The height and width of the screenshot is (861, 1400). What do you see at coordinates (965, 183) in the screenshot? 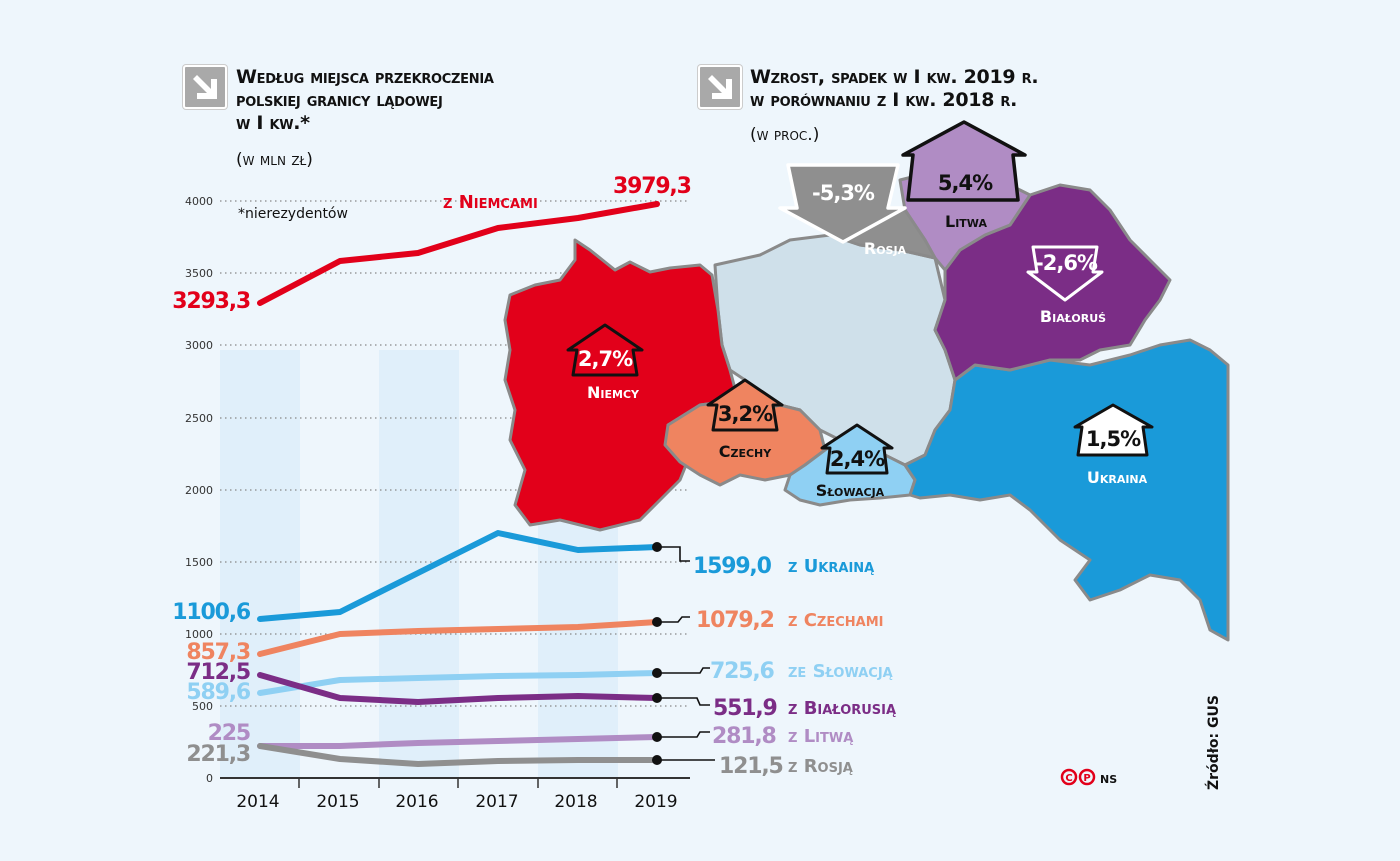
I see `pct-litwa: 5,4%` at bounding box center [965, 183].